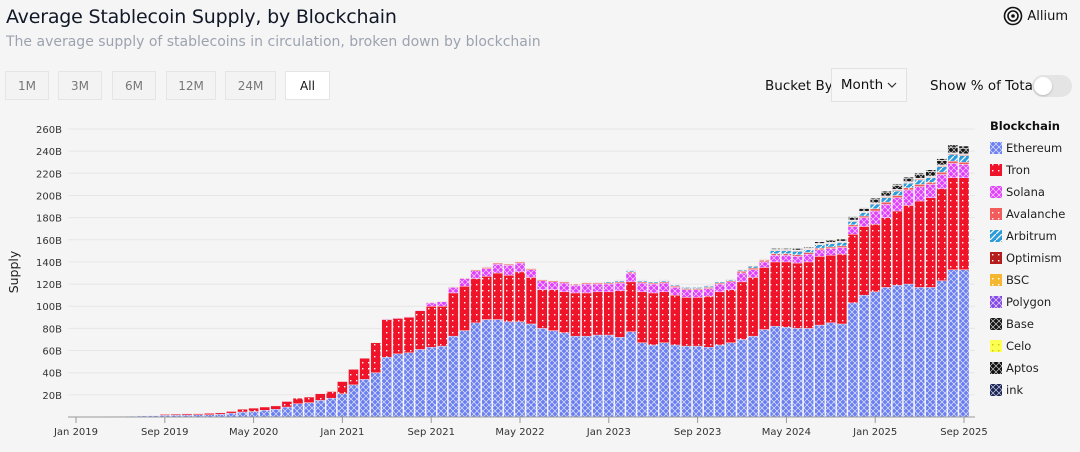 The width and height of the screenshot is (1080, 452). Describe the element at coordinates (1006, 390) in the screenshot. I see `legend-item-ink: ink` at that location.